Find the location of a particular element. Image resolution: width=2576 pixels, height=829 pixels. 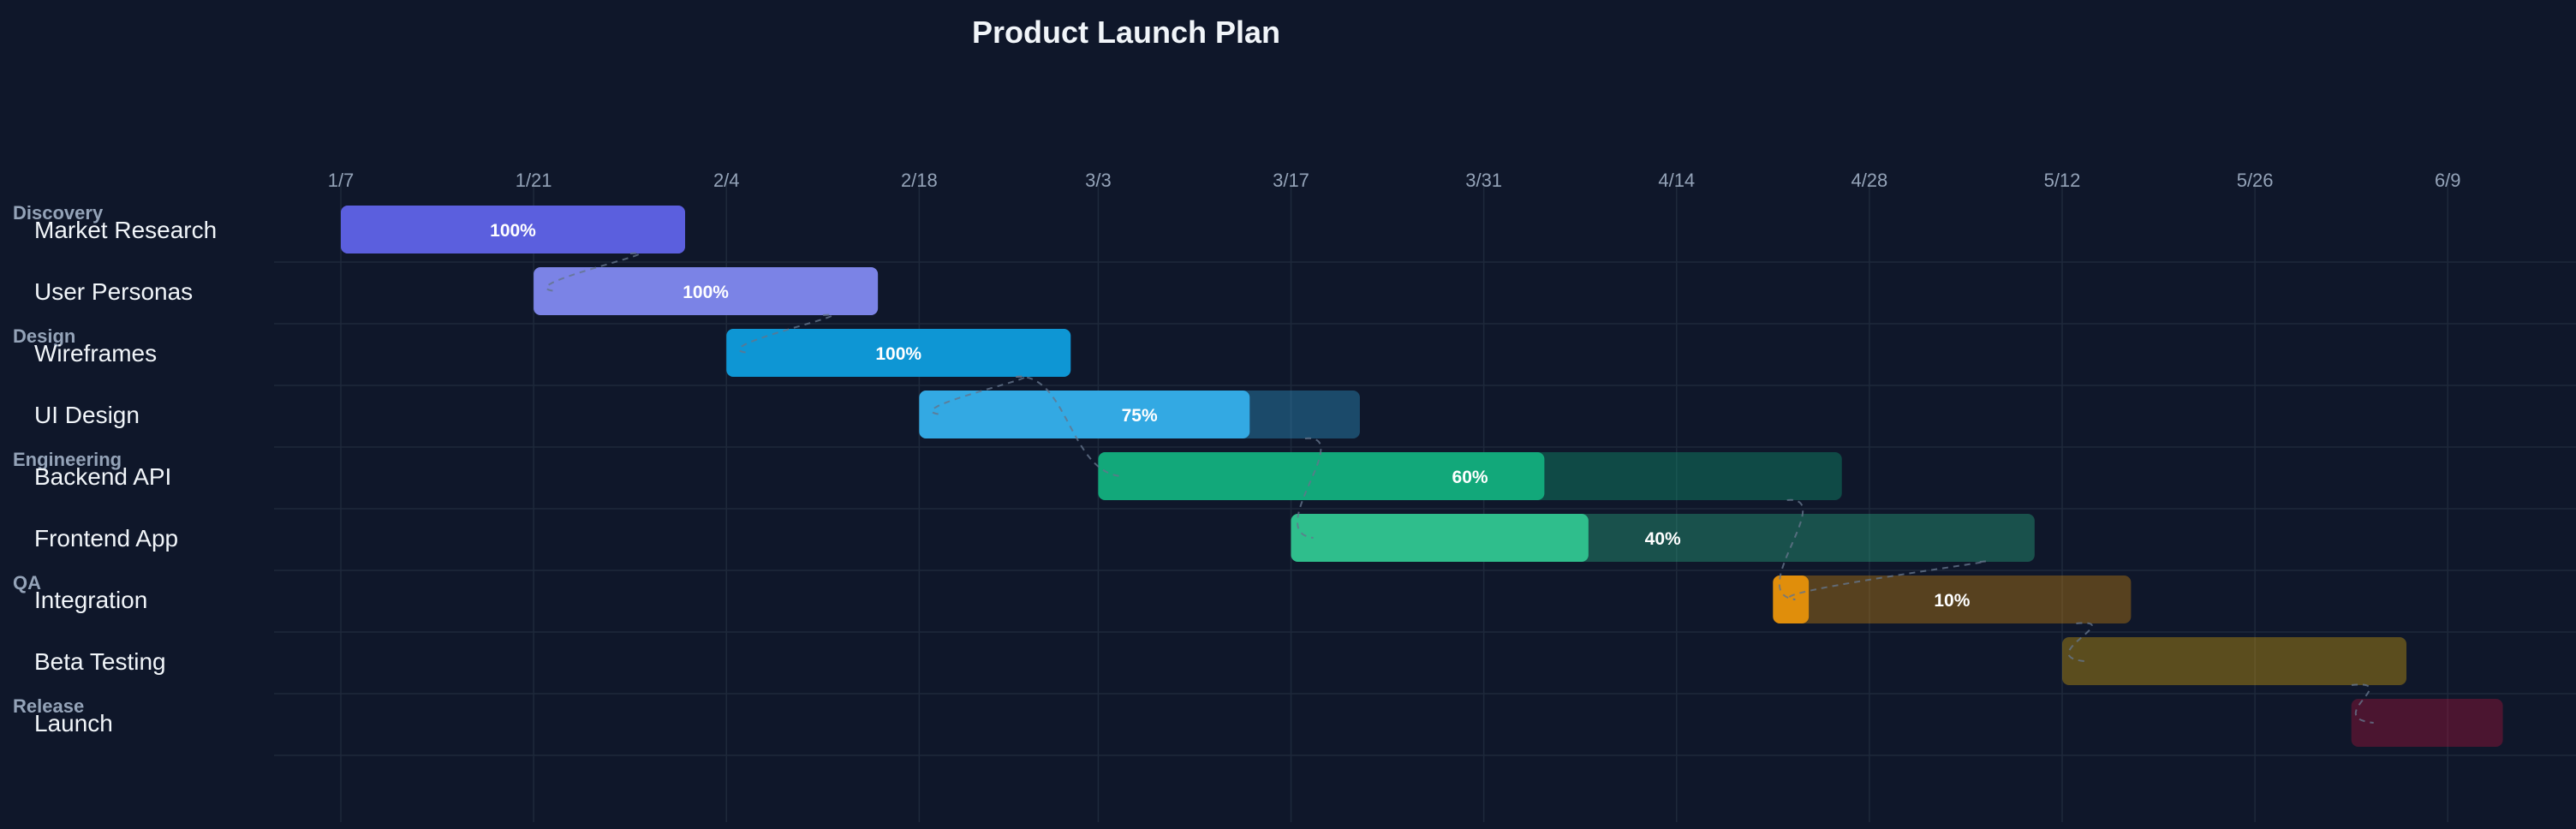

task-label-market-research: Market Research is located at coordinates (126, 230).